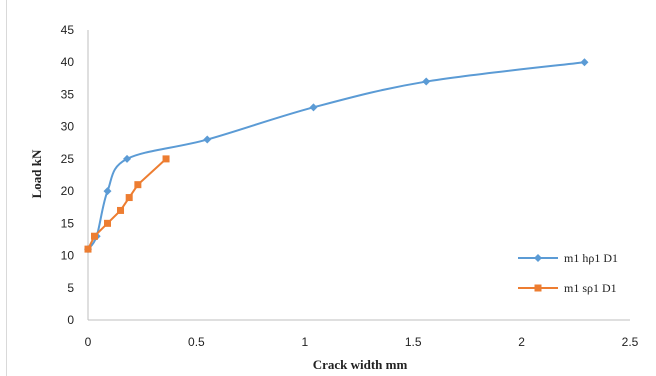  What do you see at coordinates (68, 191) in the screenshot?
I see `y-tick-label: 20` at bounding box center [68, 191].